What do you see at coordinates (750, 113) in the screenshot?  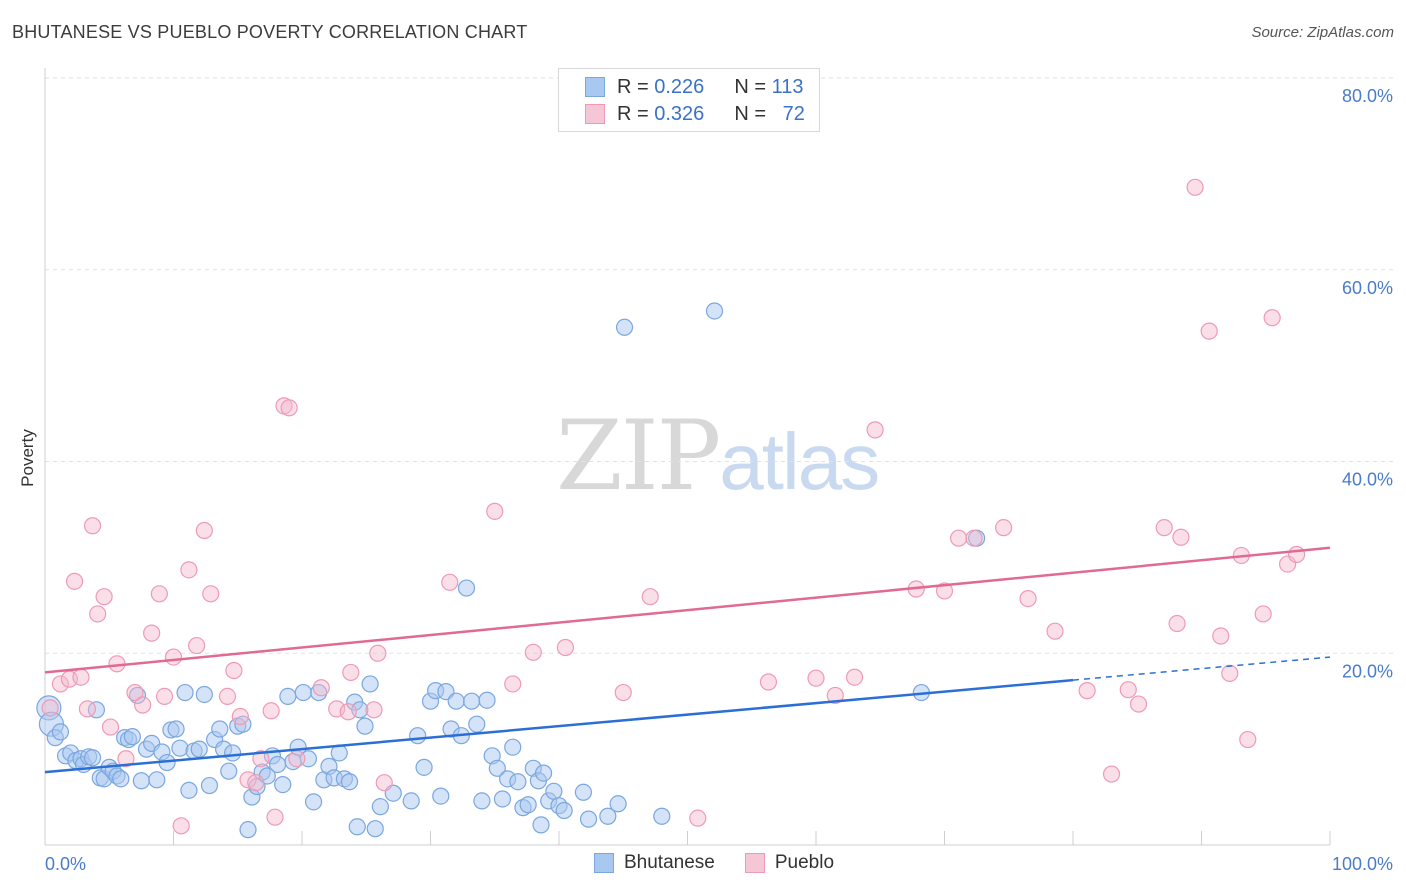 I see `n-label: N =` at bounding box center [750, 113].